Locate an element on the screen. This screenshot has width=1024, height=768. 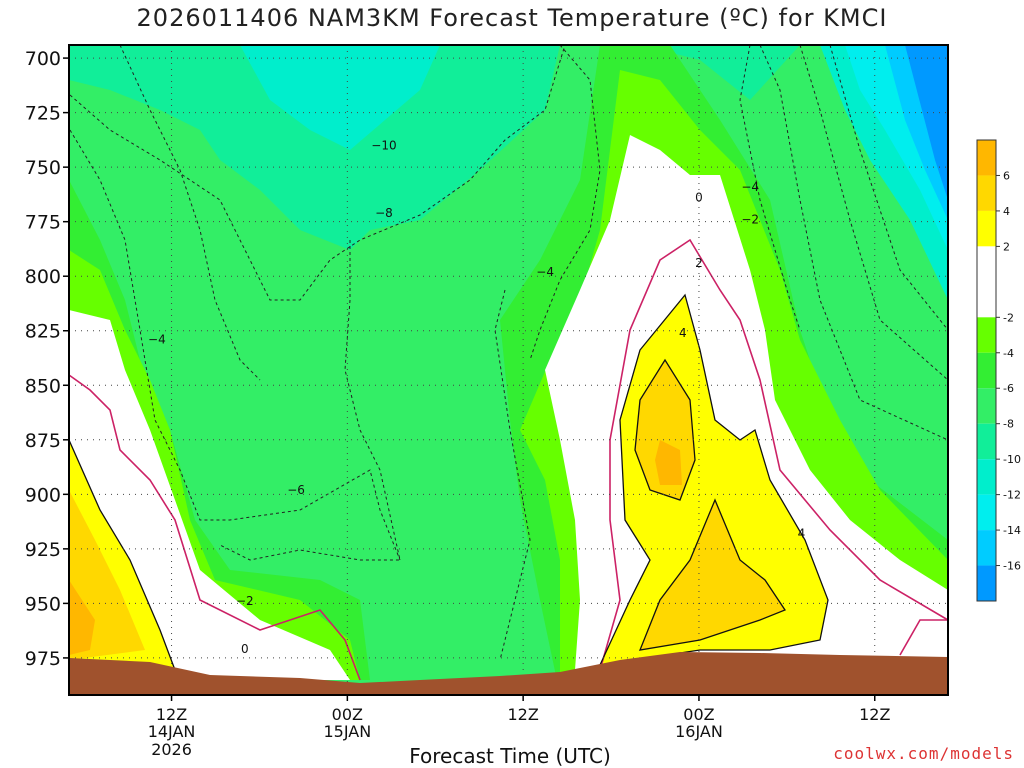
colorbar-label: -4 is located at coordinates (1008, 353).